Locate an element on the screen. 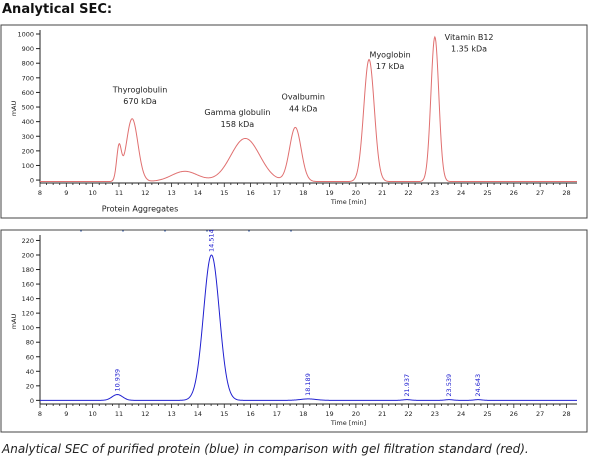 The width and height of the screenshot is (608, 462). top-x-tick-label: 8 is located at coordinates (40, 193).